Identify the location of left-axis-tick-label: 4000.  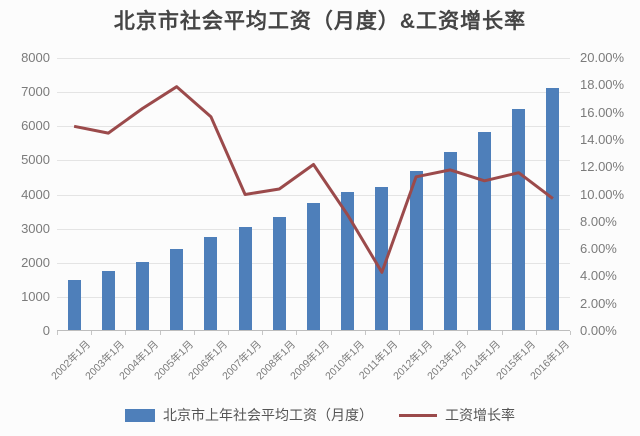
(35, 194).